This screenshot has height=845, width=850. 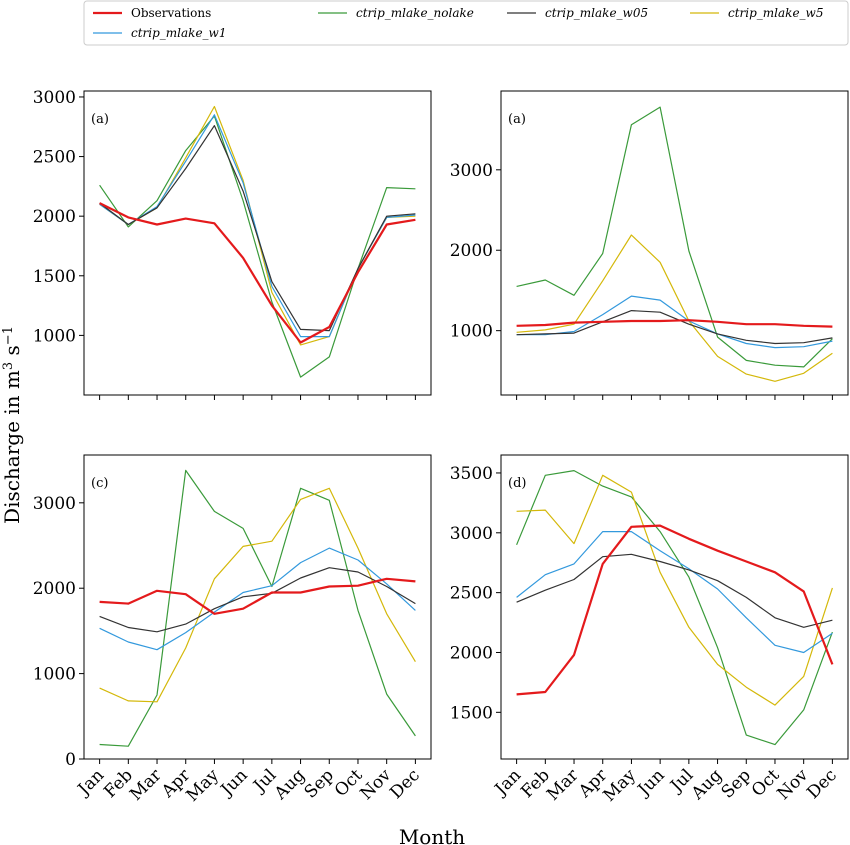 What do you see at coordinates (775, 13) in the screenshot?
I see `legend-label-ctrip-mlake-w5: ctrip_mlake_w5` at bounding box center [775, 13].